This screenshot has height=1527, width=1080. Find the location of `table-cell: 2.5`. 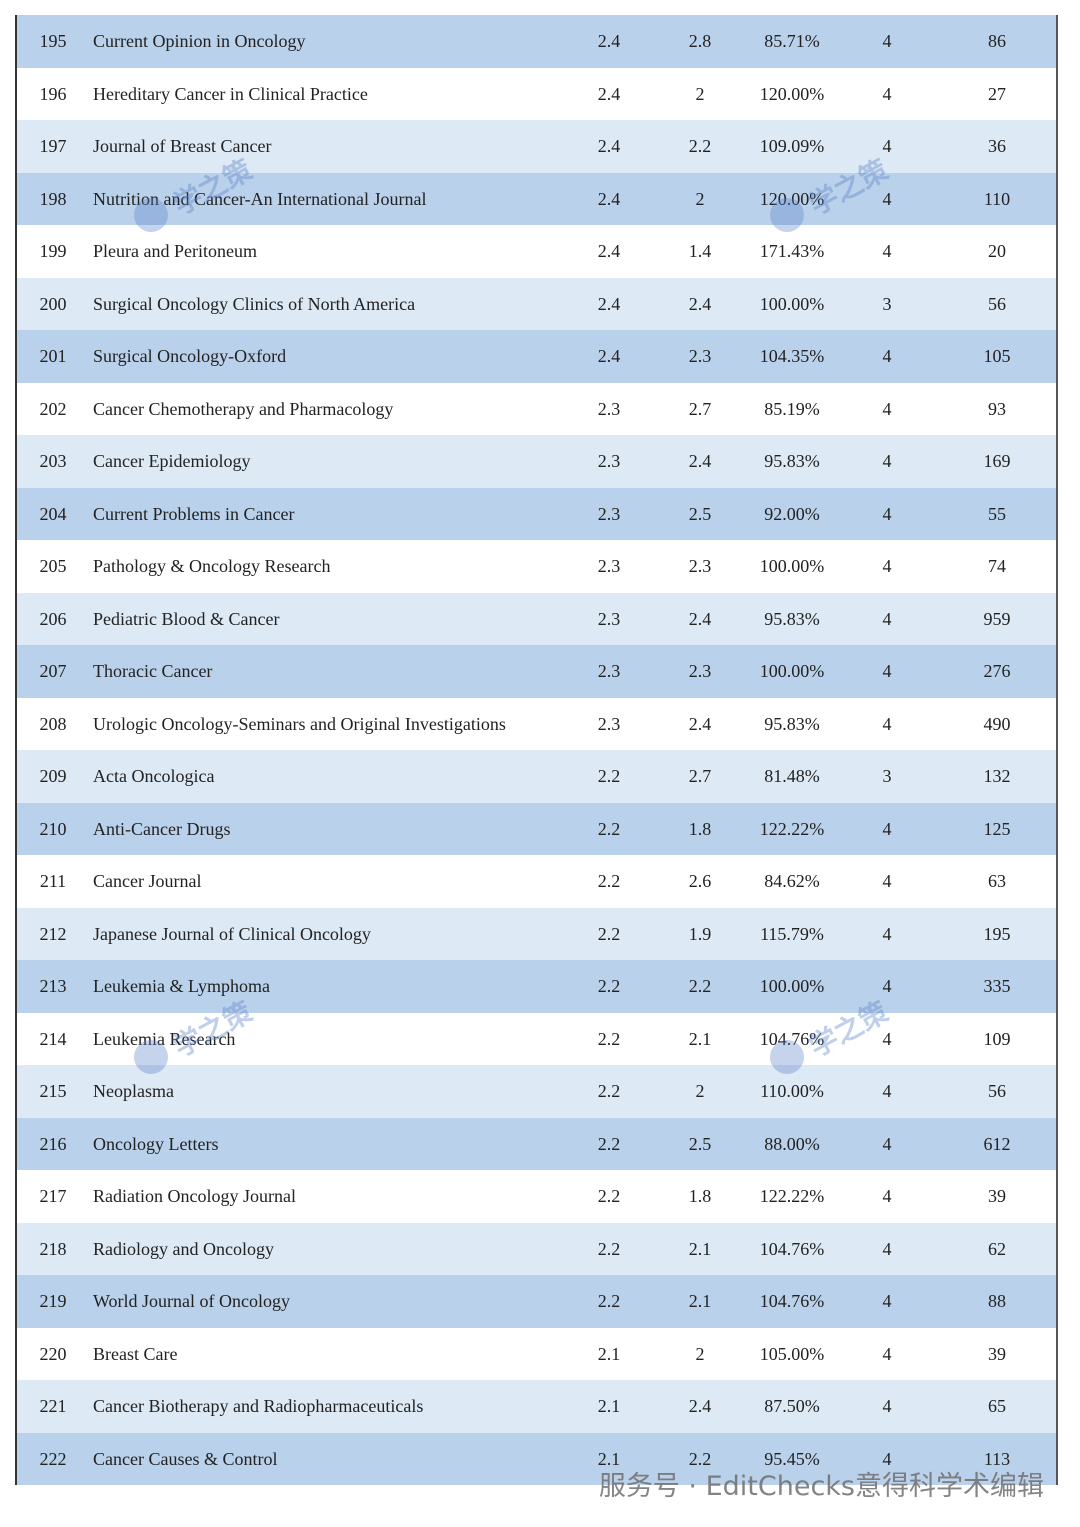

table-cell: 2.5 is located at coordinates (700, 1143).